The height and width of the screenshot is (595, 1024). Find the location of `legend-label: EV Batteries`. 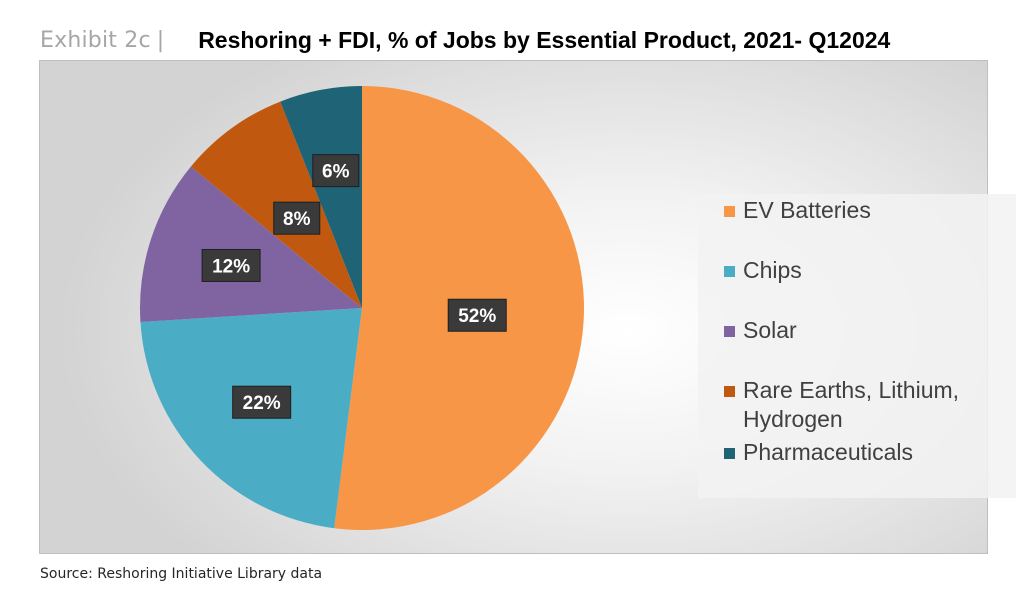

legend-label: EV Batteries is located at coordinates (807, 210).